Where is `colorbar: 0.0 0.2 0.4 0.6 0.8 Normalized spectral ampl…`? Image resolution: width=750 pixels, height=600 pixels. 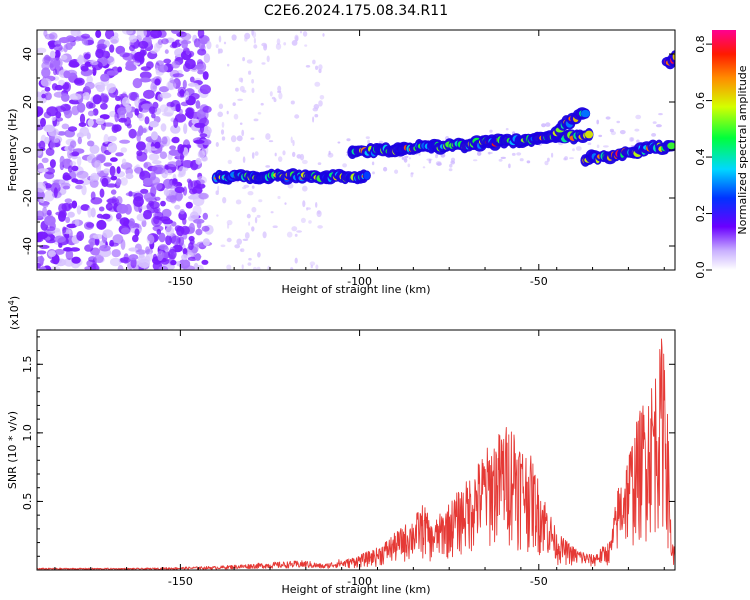
colorbar: 0.0 0.2 0.4 0.6 0.8 Normalized spectral ampl… is located at coordinates (721, 154).